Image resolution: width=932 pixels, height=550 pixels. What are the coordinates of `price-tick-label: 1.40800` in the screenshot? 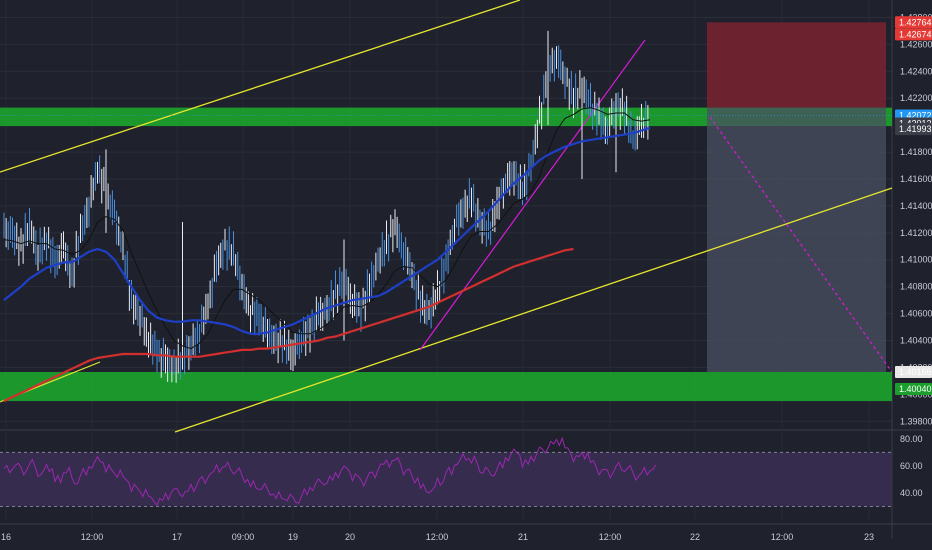 It's located at (916, 287).